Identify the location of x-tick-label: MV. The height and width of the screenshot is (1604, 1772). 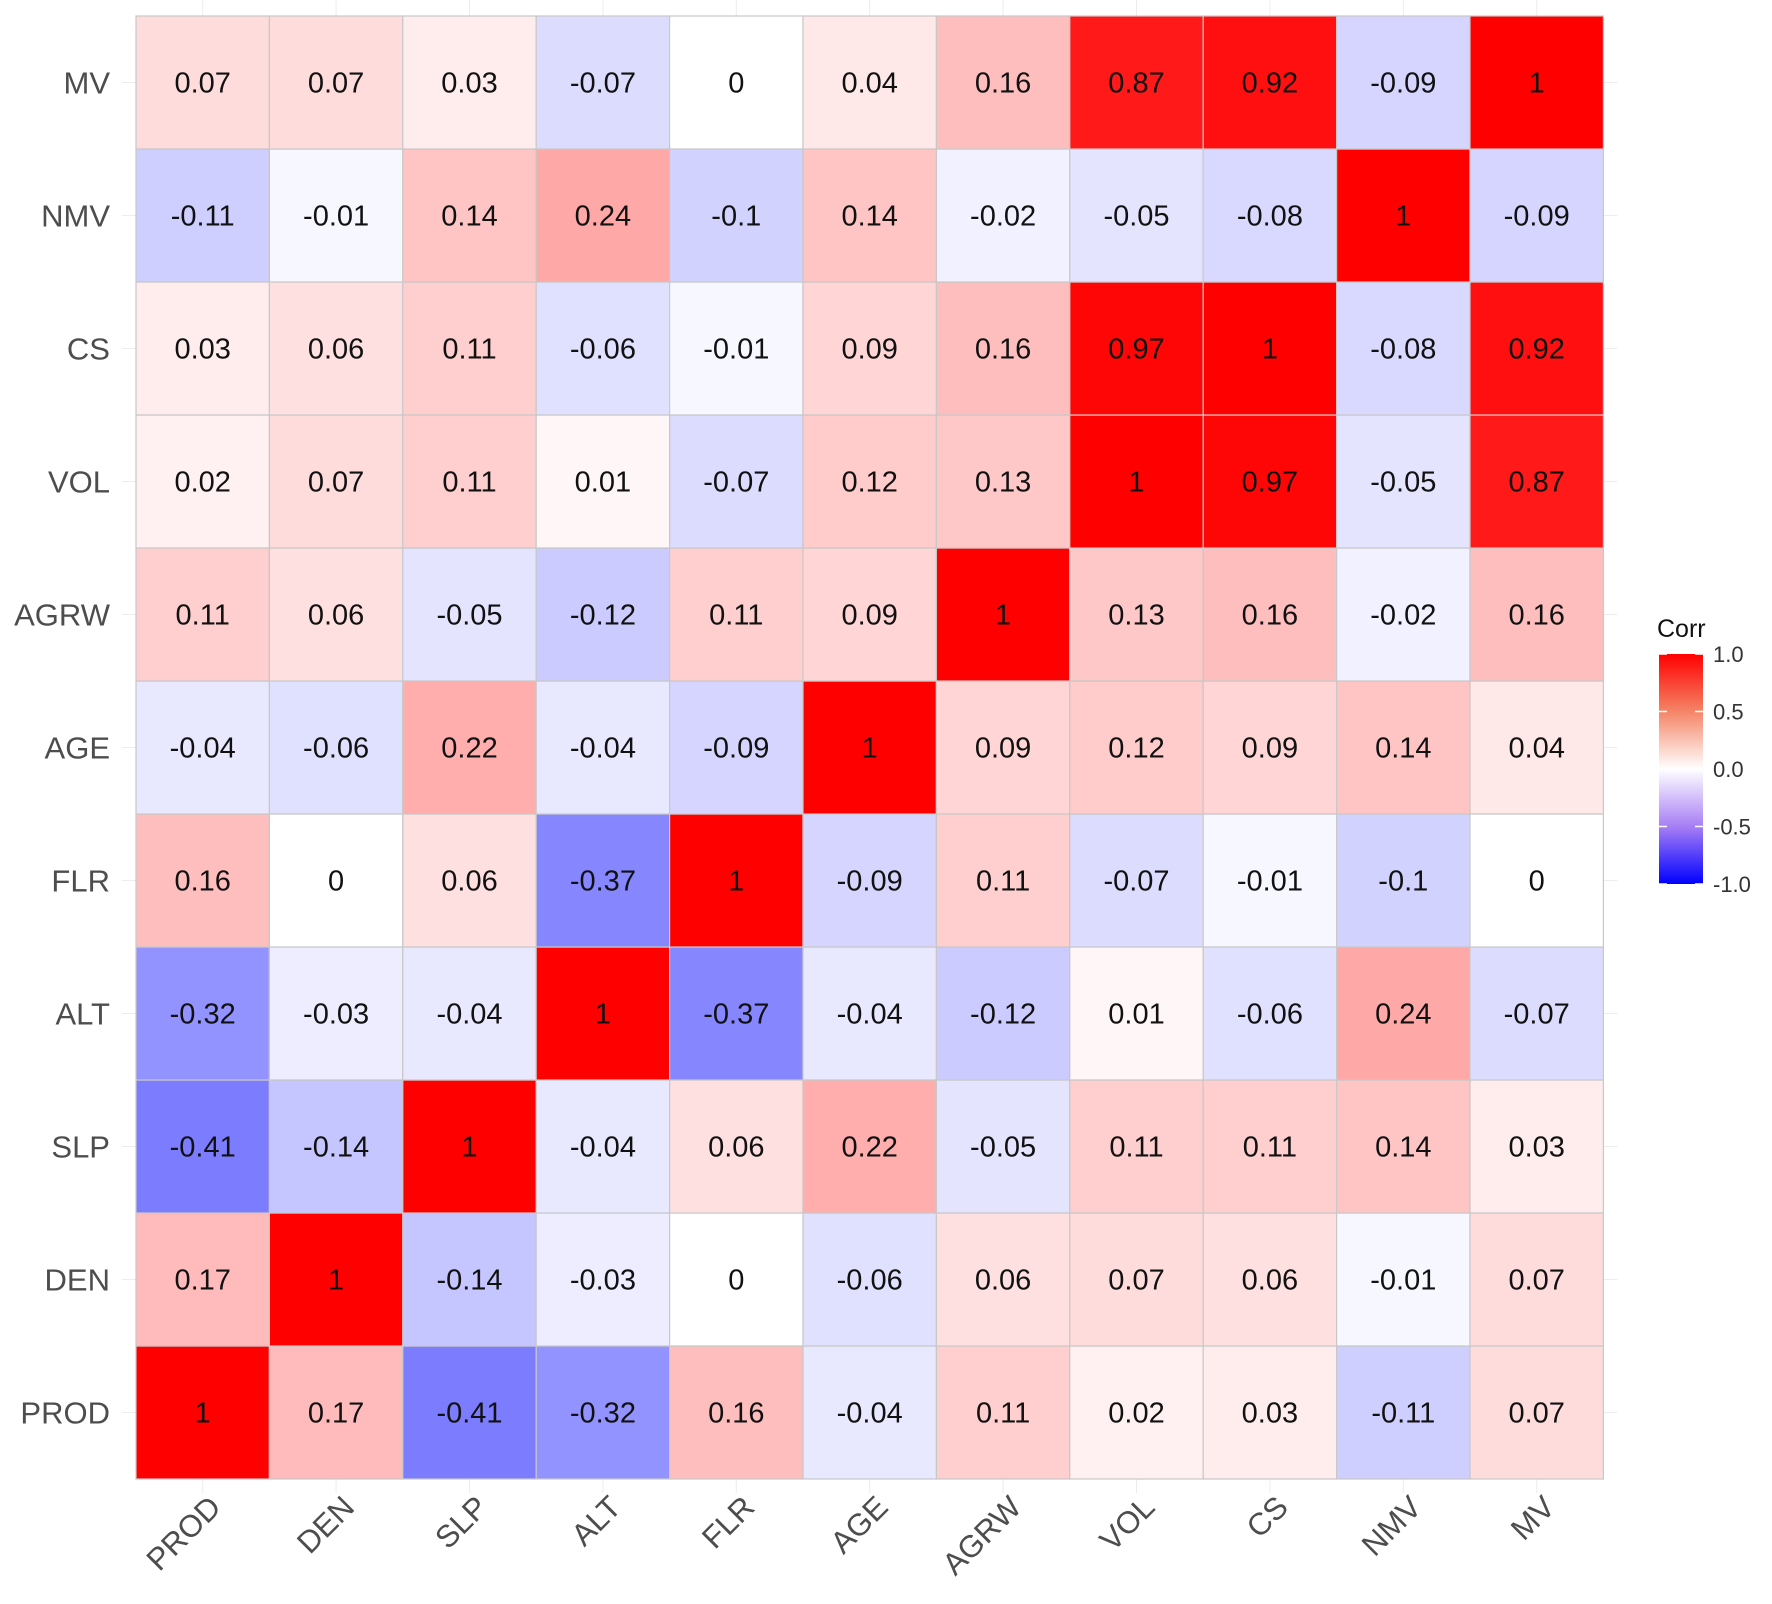
(1533, 1518).